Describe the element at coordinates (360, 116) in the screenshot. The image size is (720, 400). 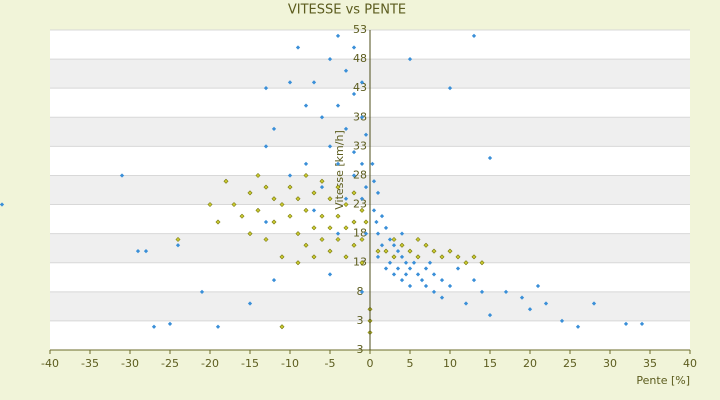
I see `y-tick-label: 38` at that location.